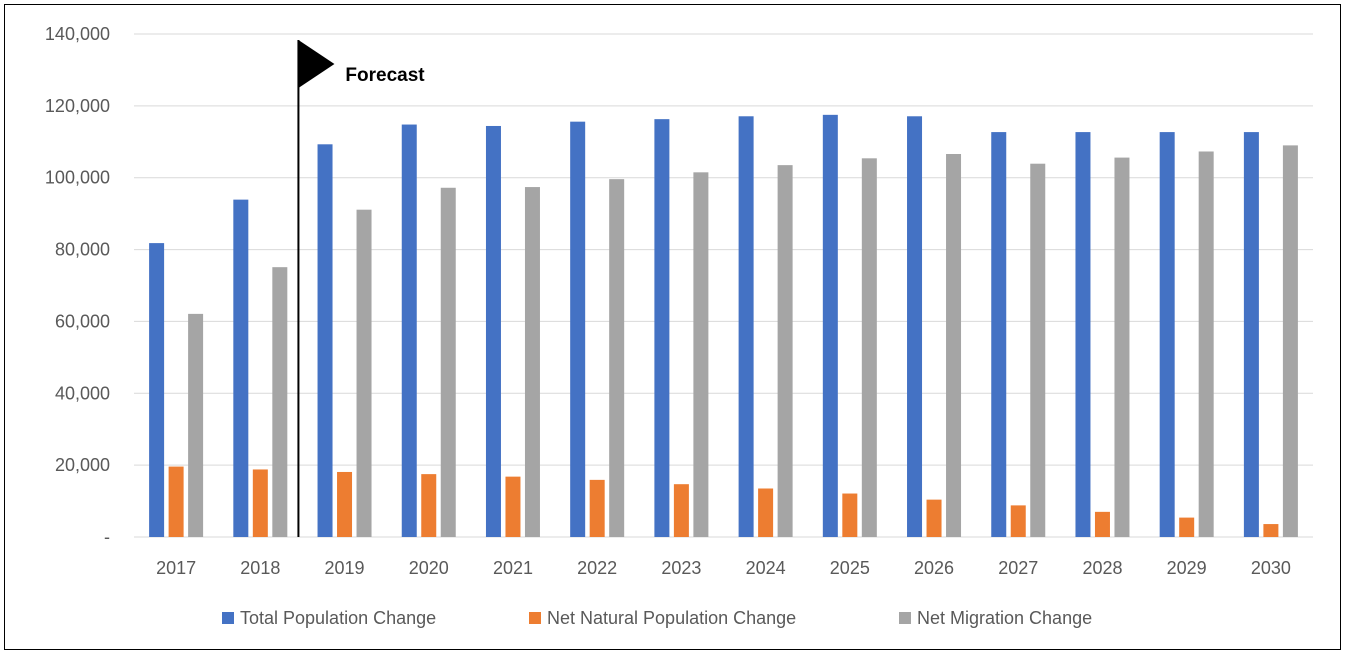  What do you see at coordinates (954, 345) in the screenshot?
I see `bar-net-migration-change-2026` at bounding box center [954, 345].